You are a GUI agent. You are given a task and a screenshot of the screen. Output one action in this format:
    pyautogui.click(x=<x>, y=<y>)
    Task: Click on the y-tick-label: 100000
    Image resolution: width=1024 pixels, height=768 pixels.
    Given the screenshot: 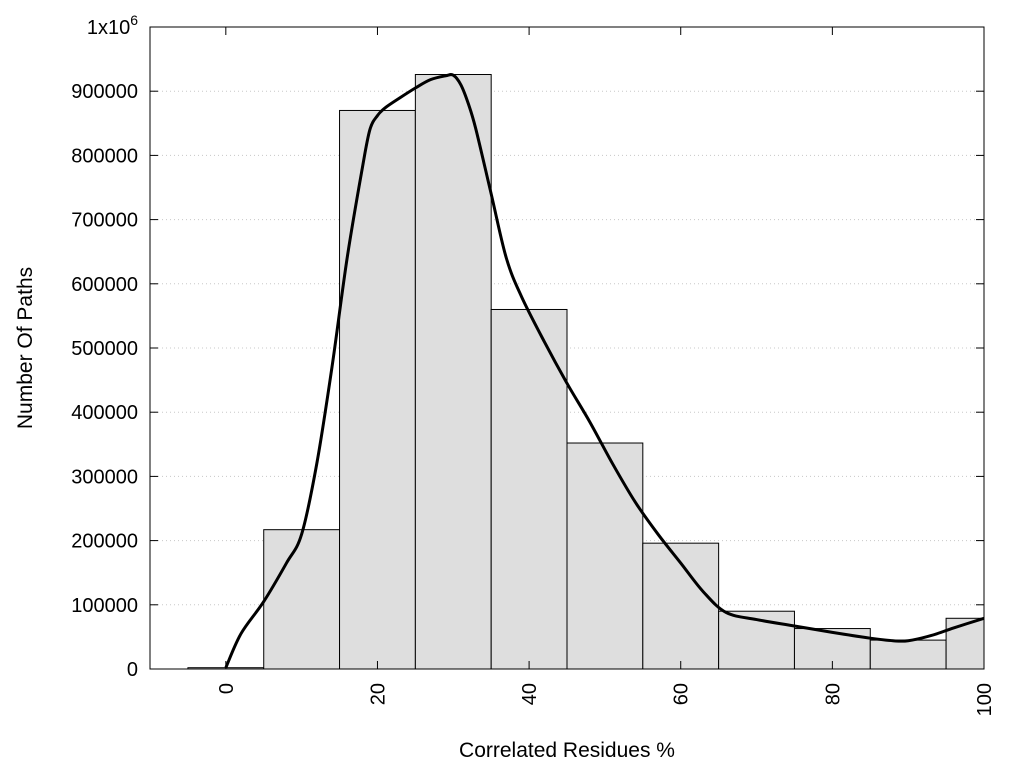 What is the action you would take?
    pyautogui.click(x=104, y=606)
    